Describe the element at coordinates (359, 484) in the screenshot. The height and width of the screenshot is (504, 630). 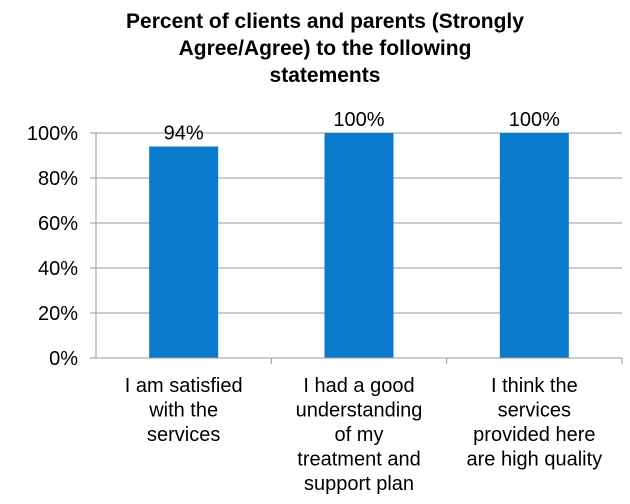
I see `x-category-label-line: support plan` at that location.